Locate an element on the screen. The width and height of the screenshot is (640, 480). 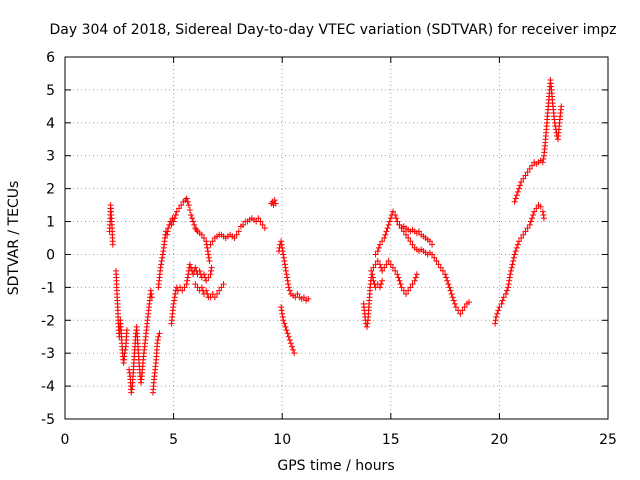
x-tick-label: 15 is located at coordinates (391, 440).